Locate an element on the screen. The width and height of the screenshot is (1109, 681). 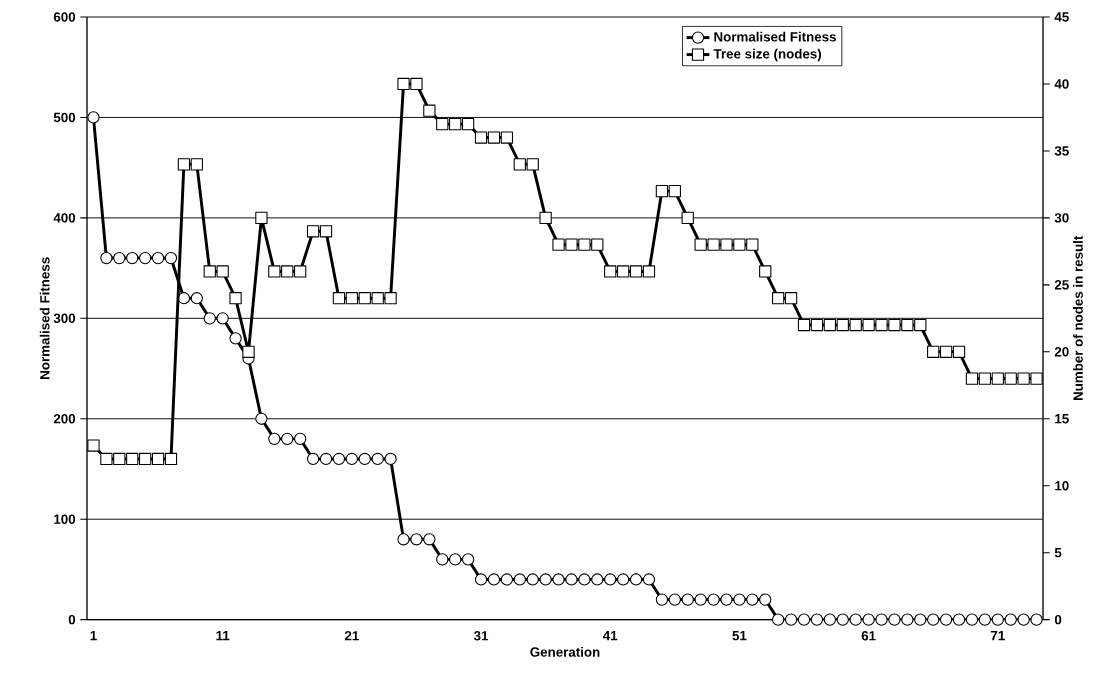
y2-tick-label: 5 is located at coordinates (1058, 553).